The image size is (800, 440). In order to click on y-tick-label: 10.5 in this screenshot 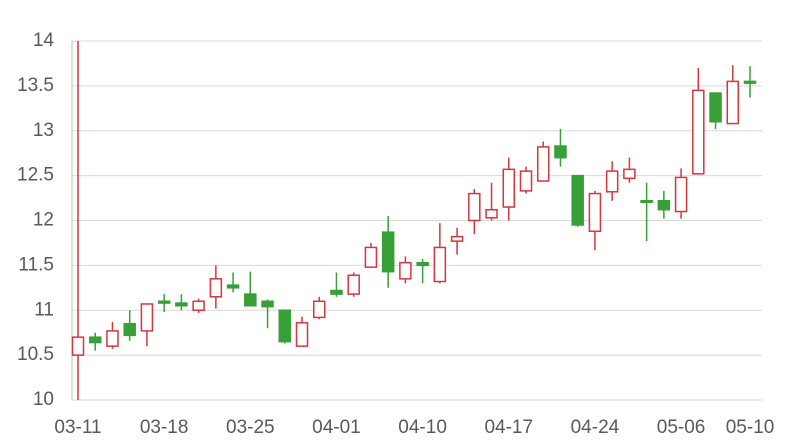, I will do `click(35, 354)`.